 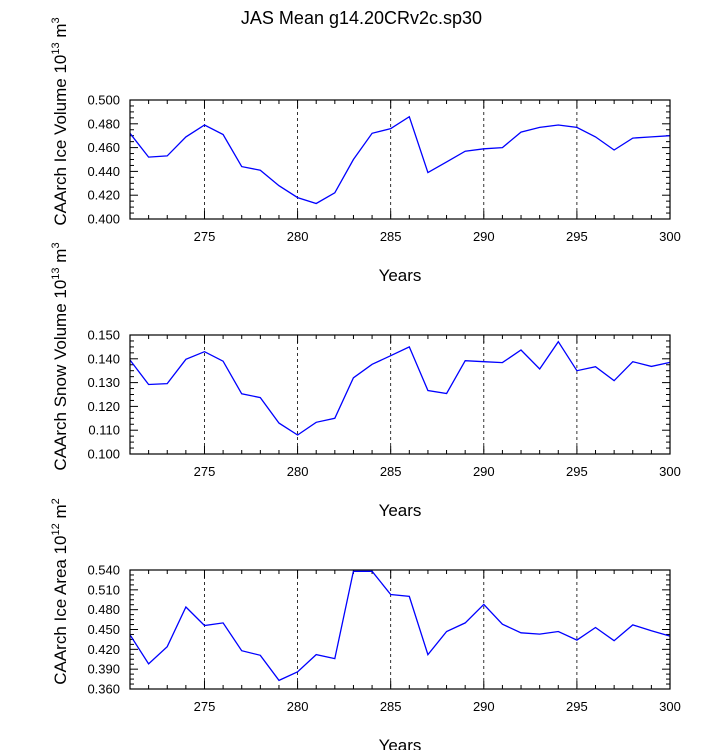 I want to click on y-label-text: CAArch Ice Volume 10, so click(x=60, y=140).